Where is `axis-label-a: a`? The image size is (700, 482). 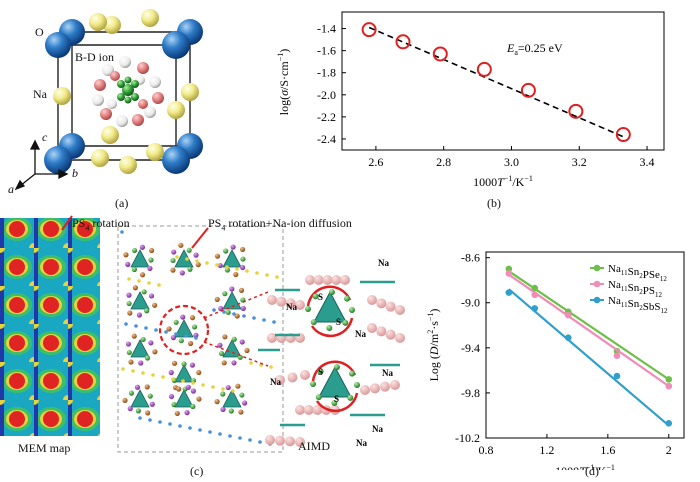
axis-label-a: a is located at coordinates (11, 189).